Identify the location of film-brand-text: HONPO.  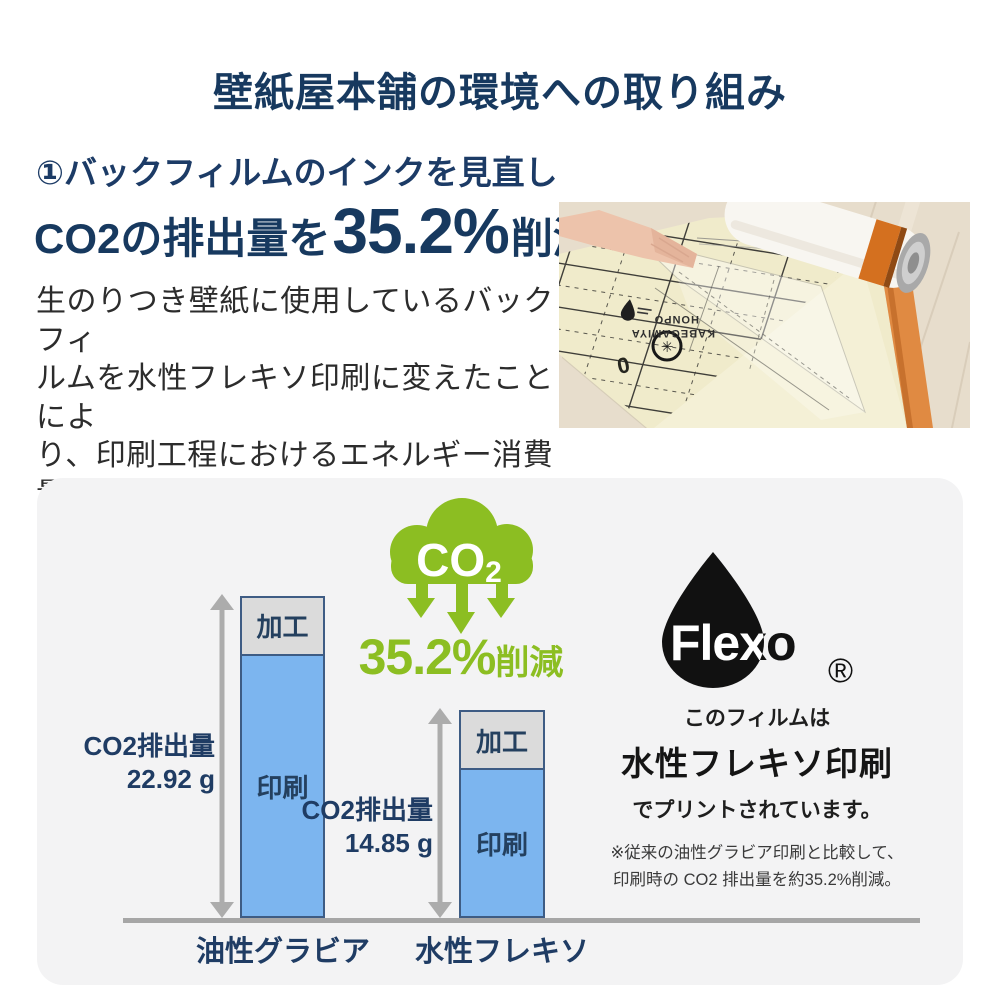
(676, 319).